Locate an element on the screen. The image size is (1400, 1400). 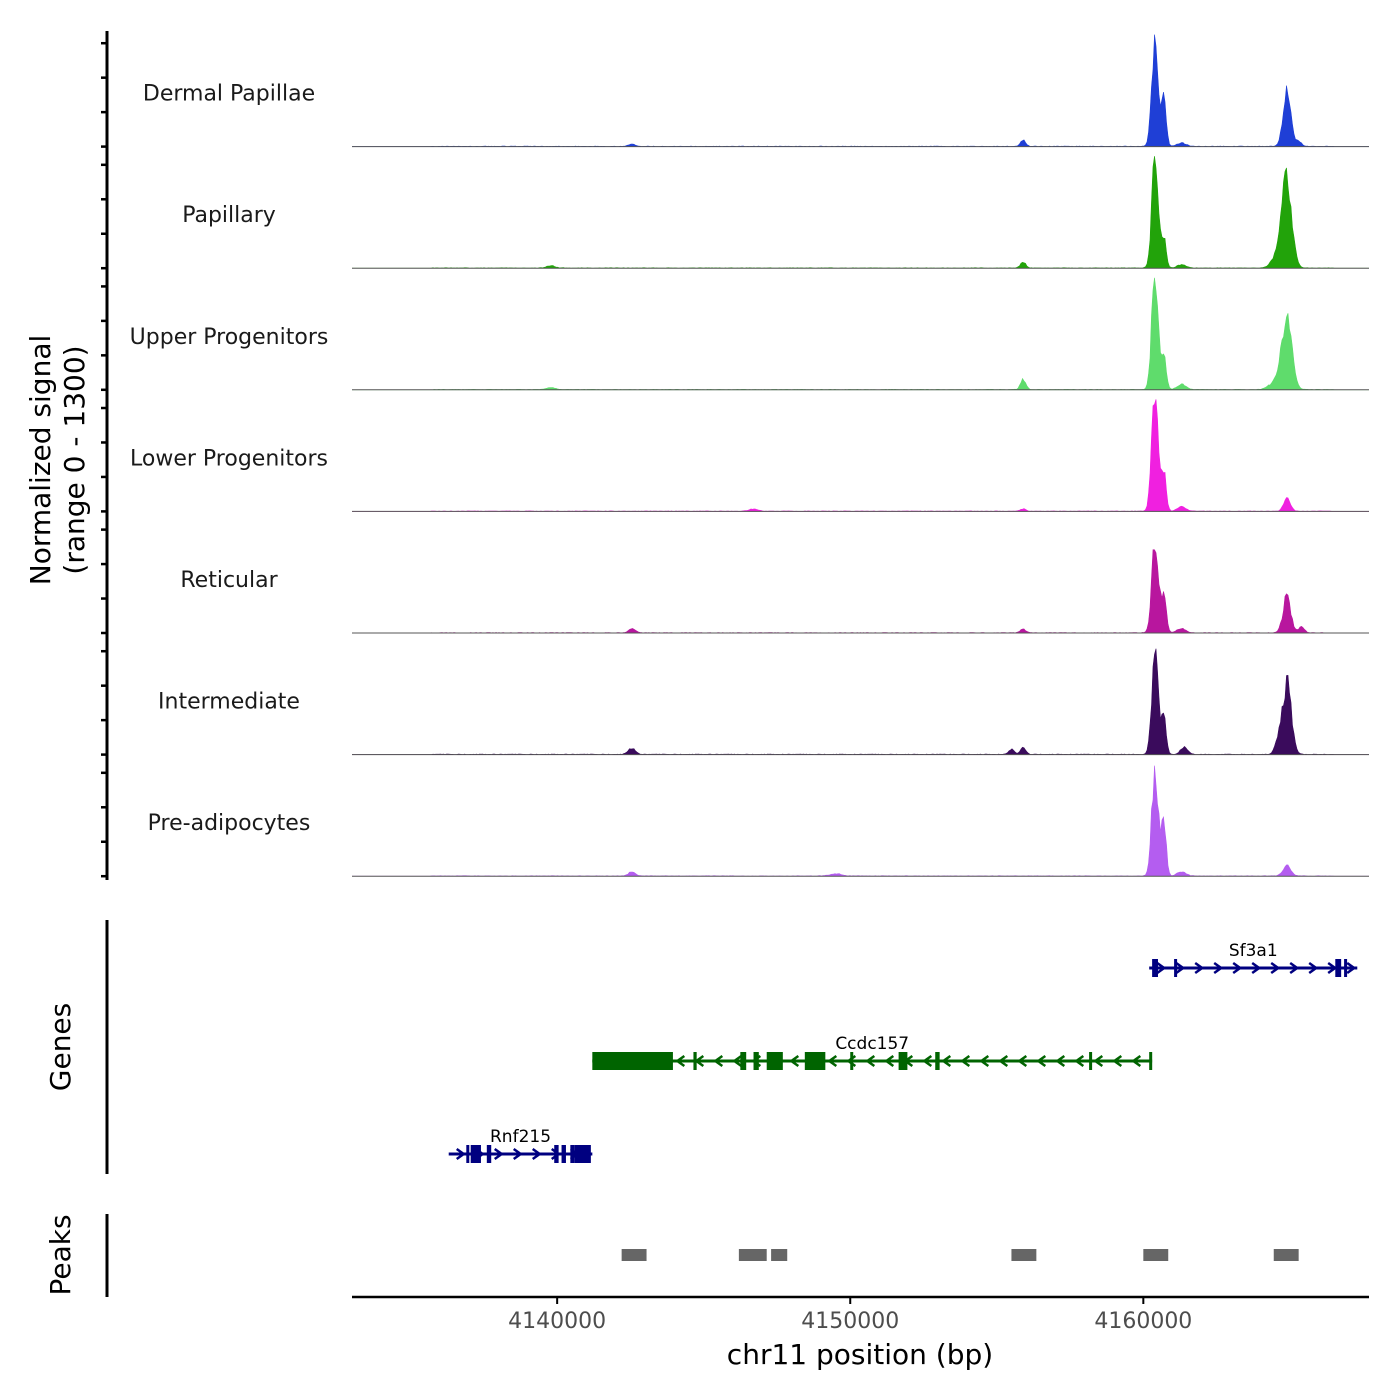
gene-track: Sf3a1 Ccdc157 Rnf215 is located at coordinates (903, 1052).